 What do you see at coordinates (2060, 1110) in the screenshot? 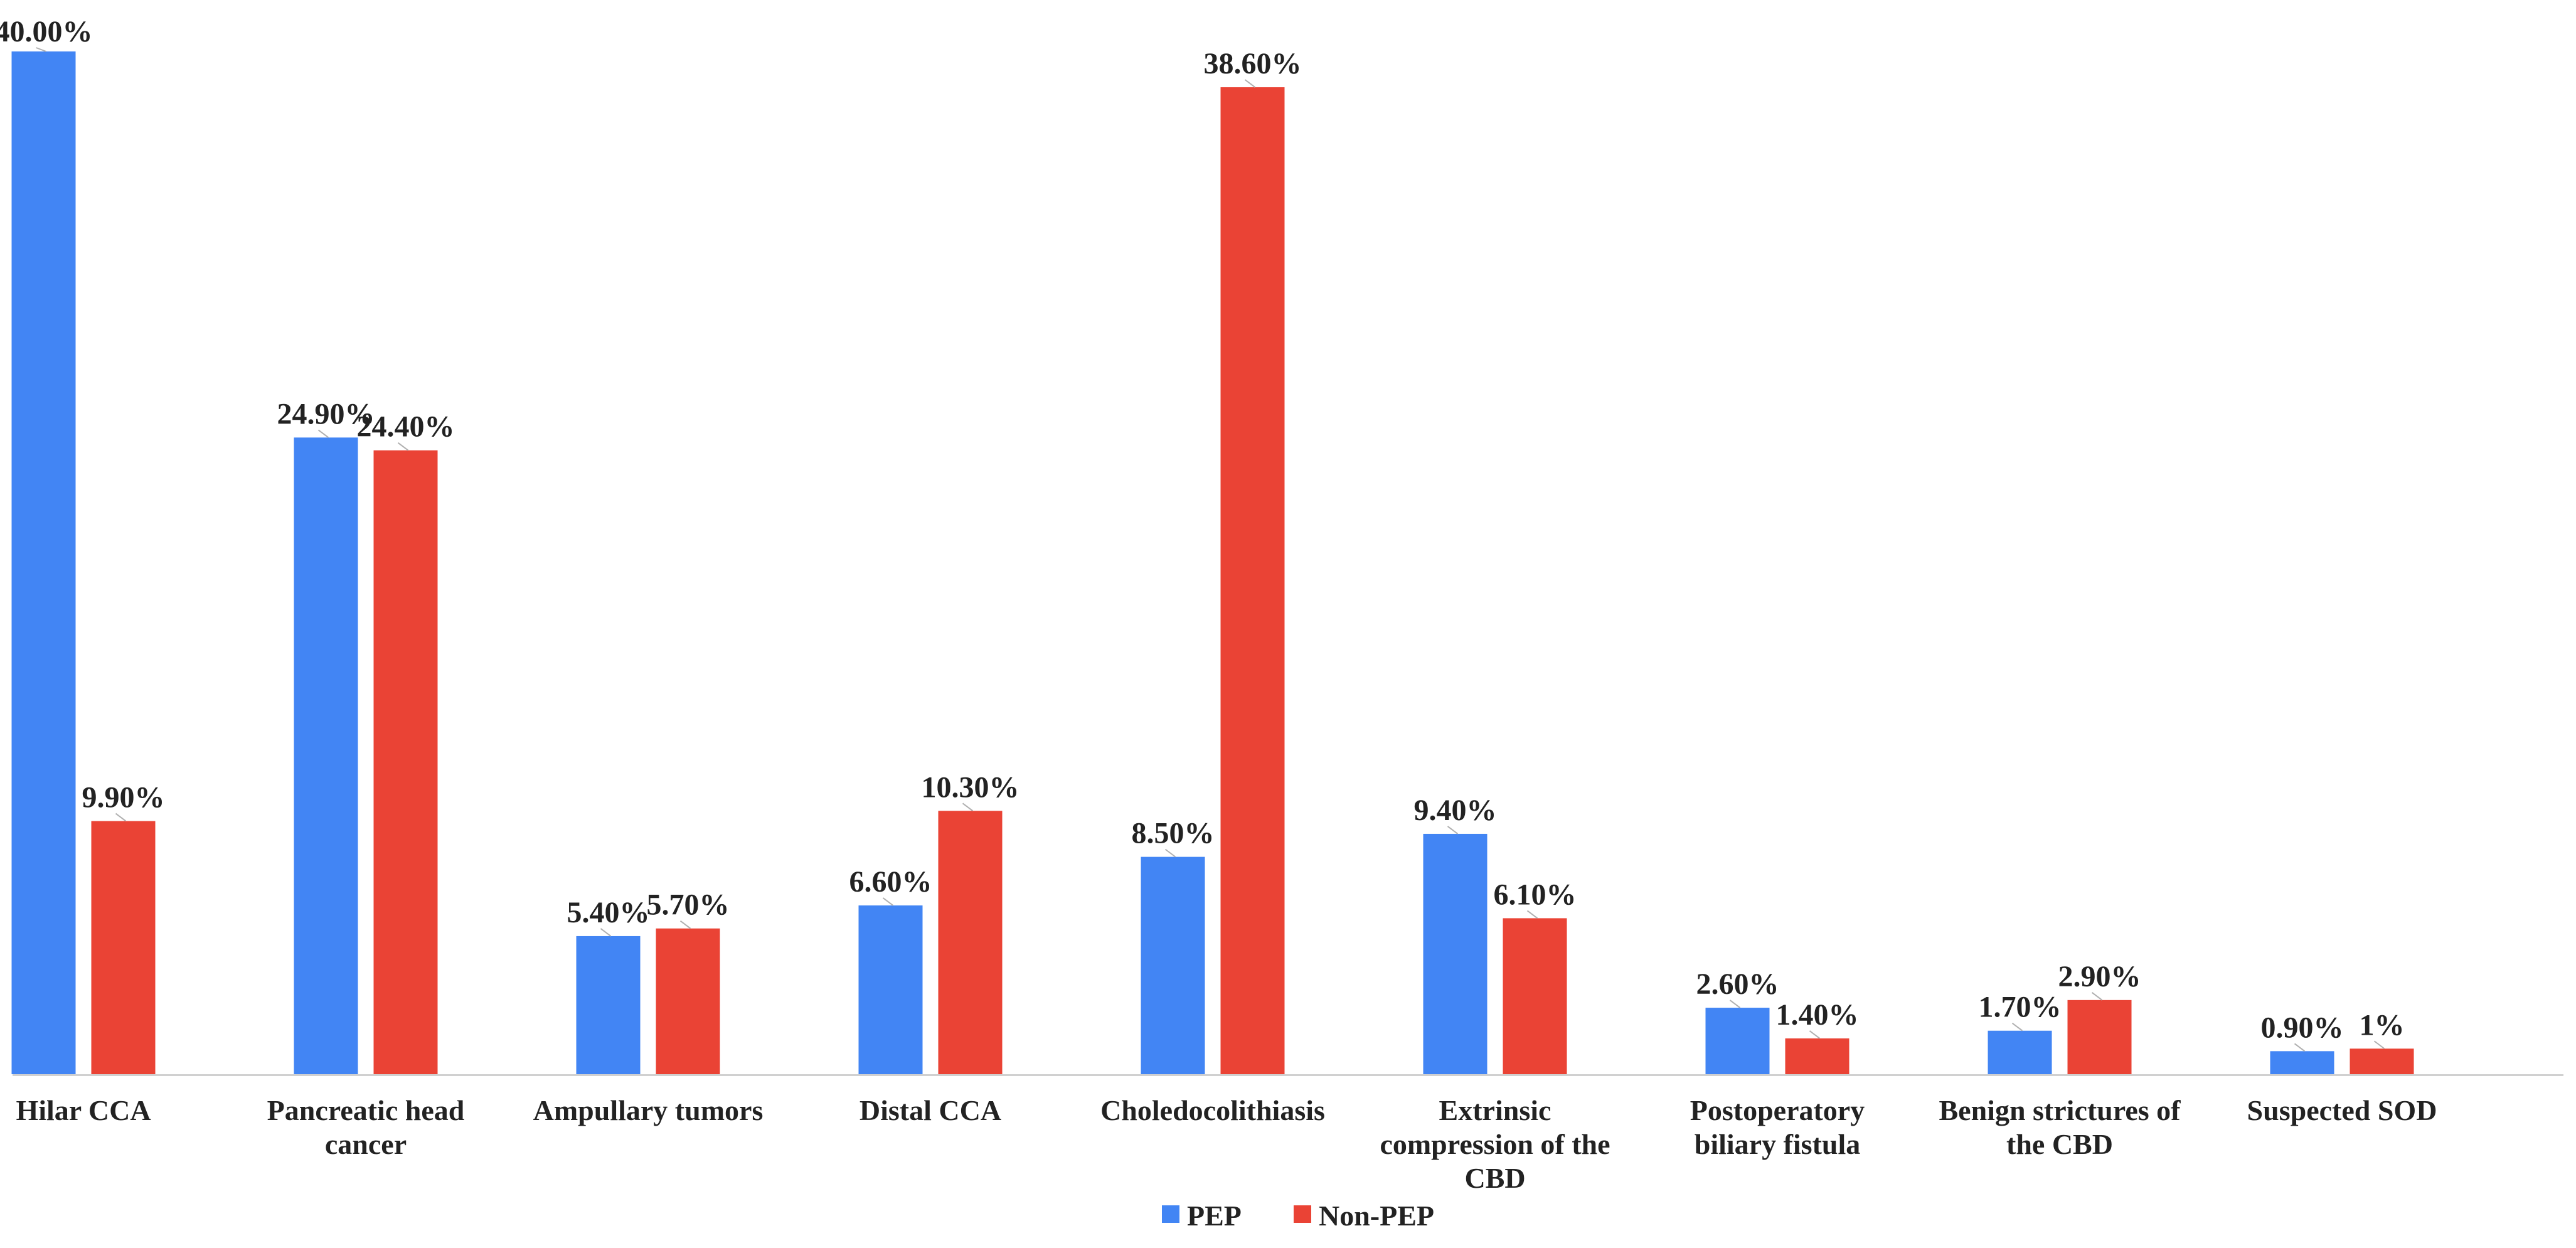
I see `category-label-line: Benign strictures of` at bounding box center [2060, 1110].